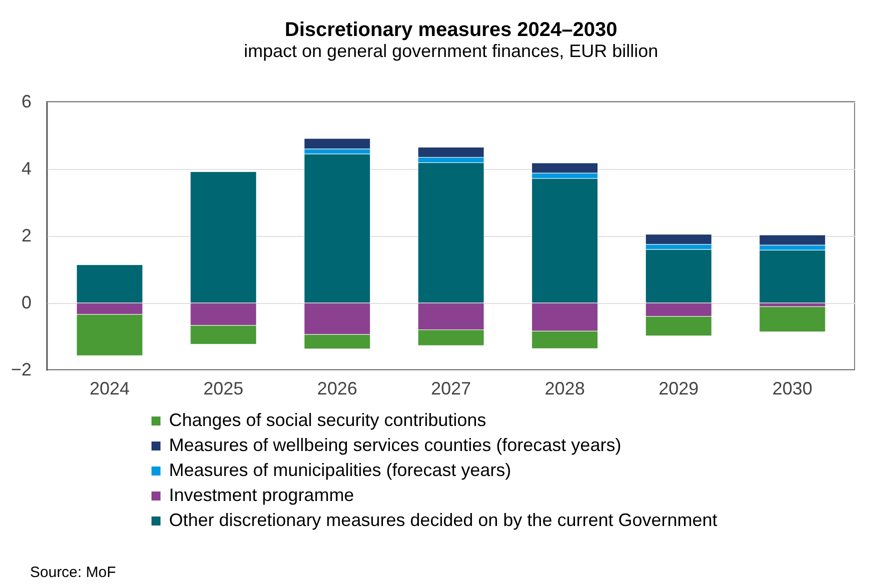 This screenshot has height=587, width=888. Describe the element at coordinates (451, 30) in the screenshot. I see `chart-title: Discretionary measures 2024–2030` at that location.